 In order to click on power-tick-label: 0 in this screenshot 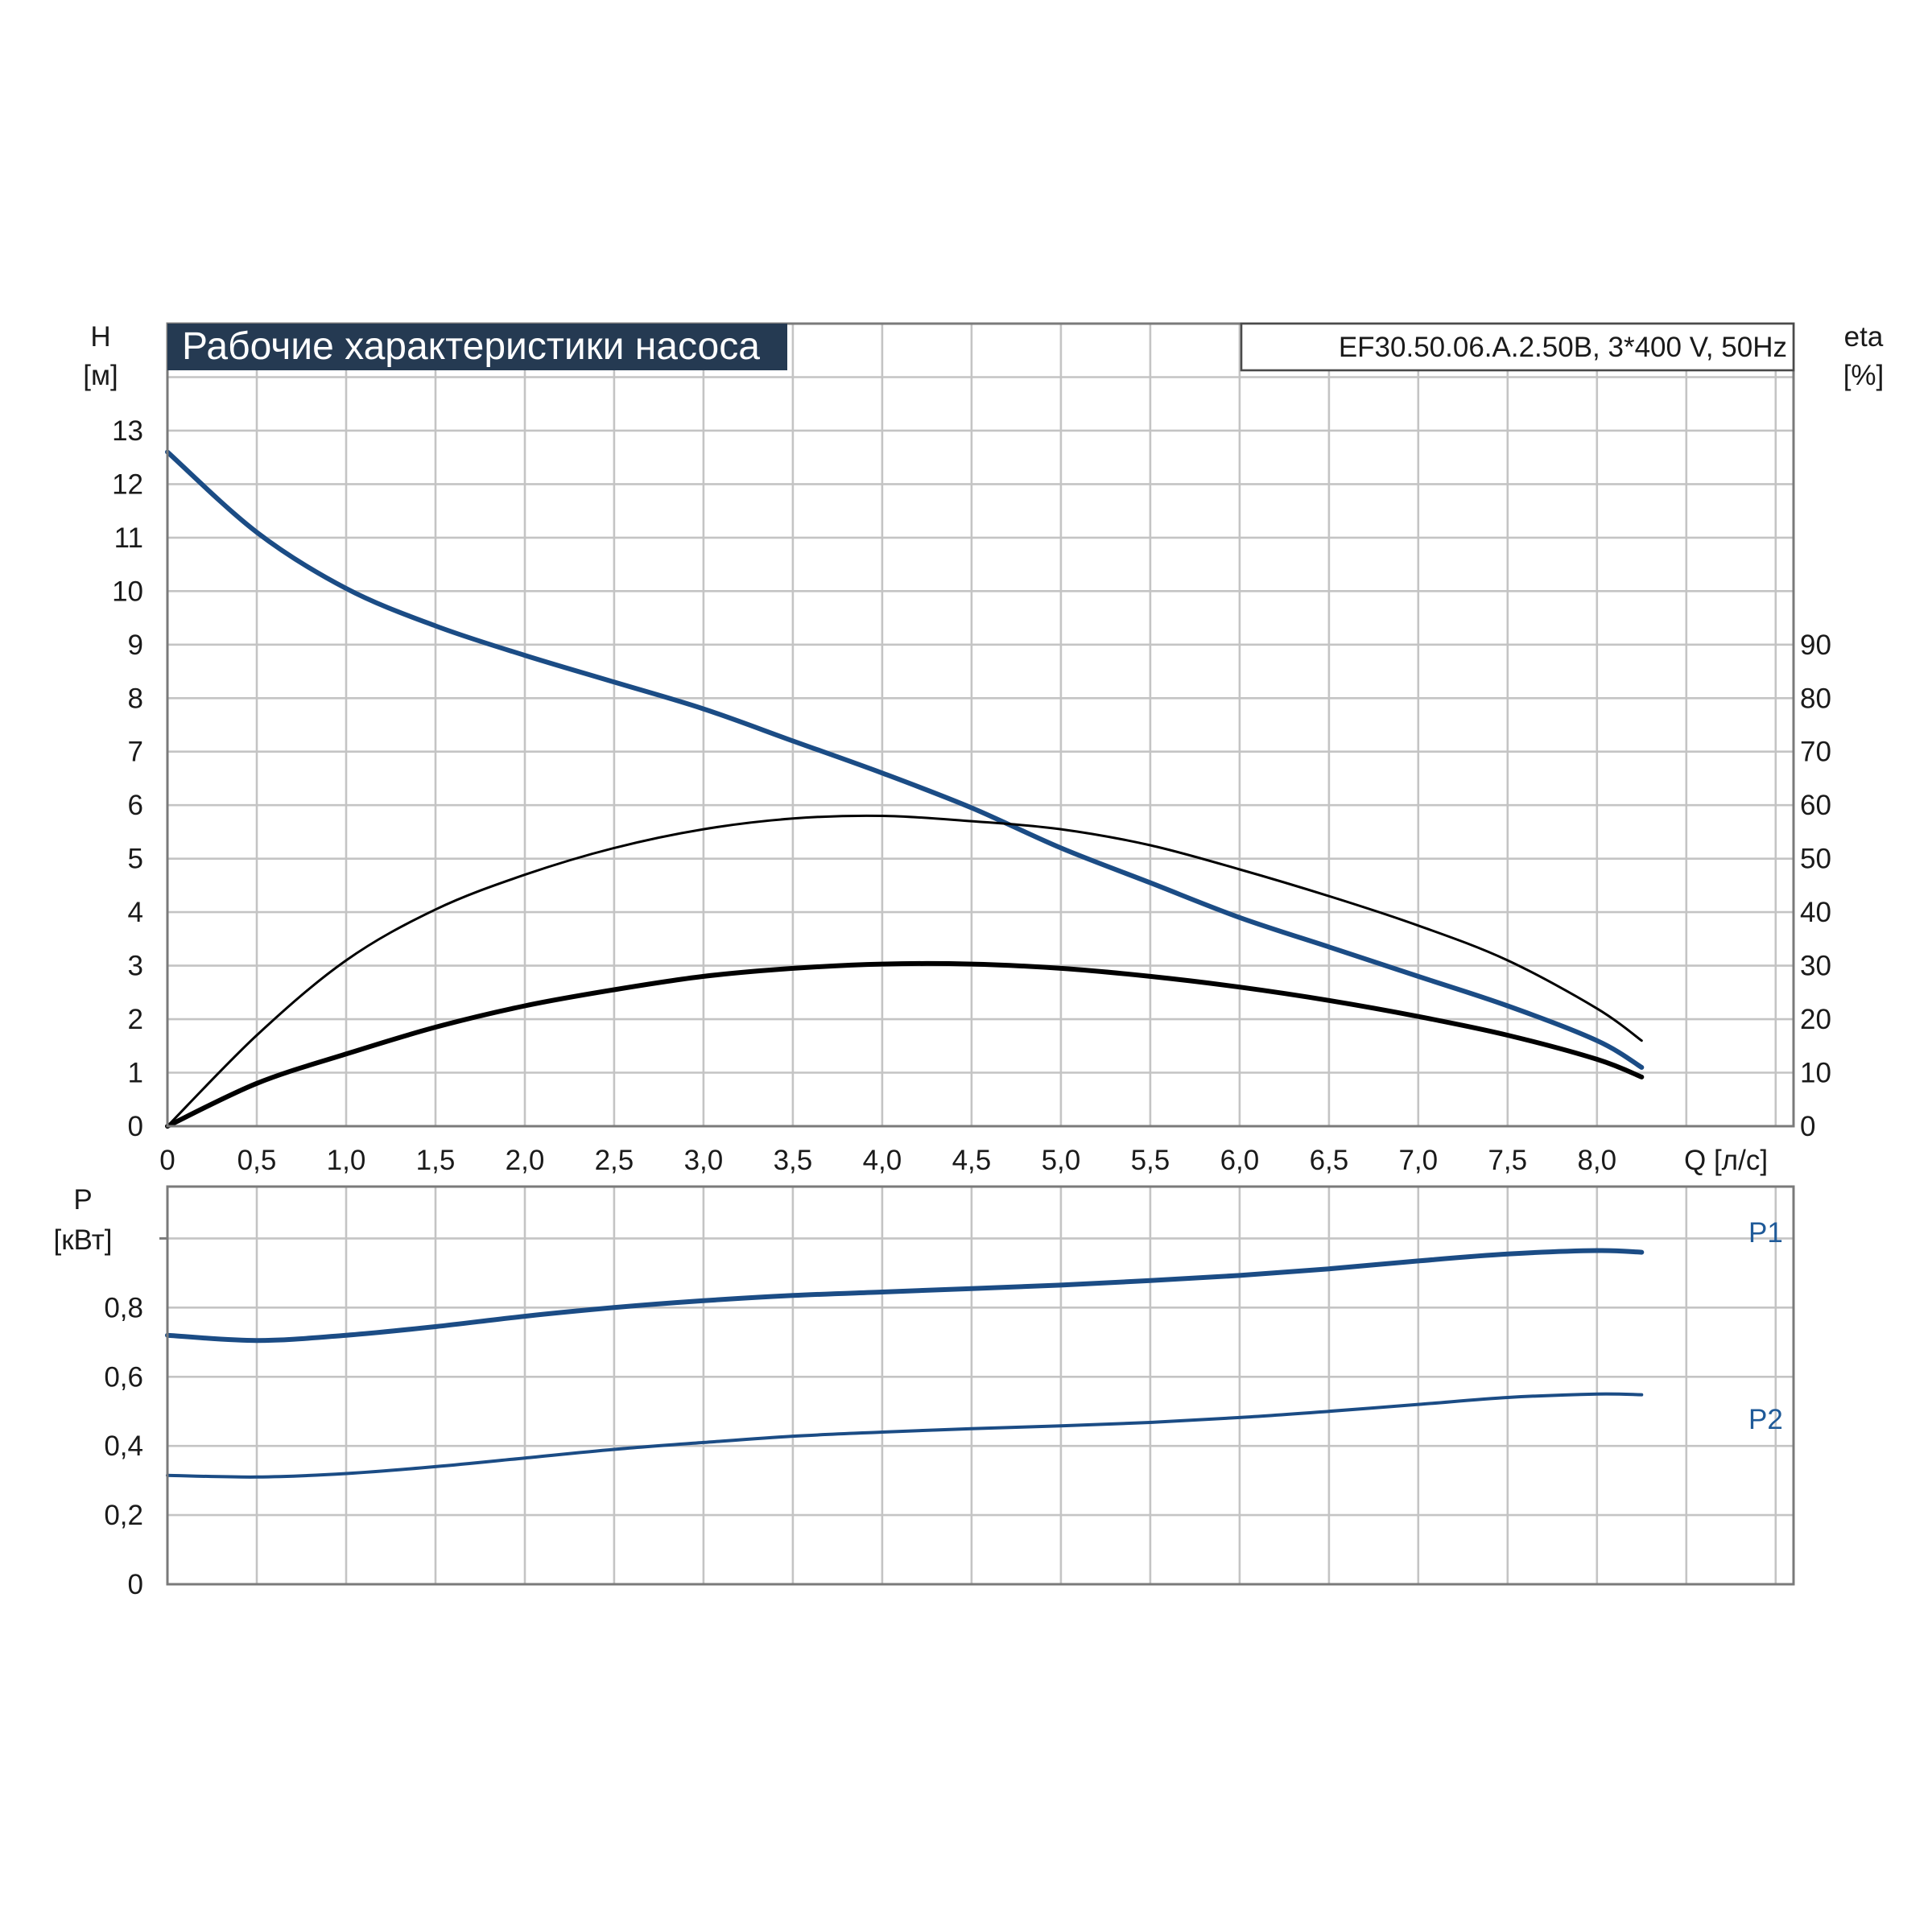, I will do `click(135, 1584)`.